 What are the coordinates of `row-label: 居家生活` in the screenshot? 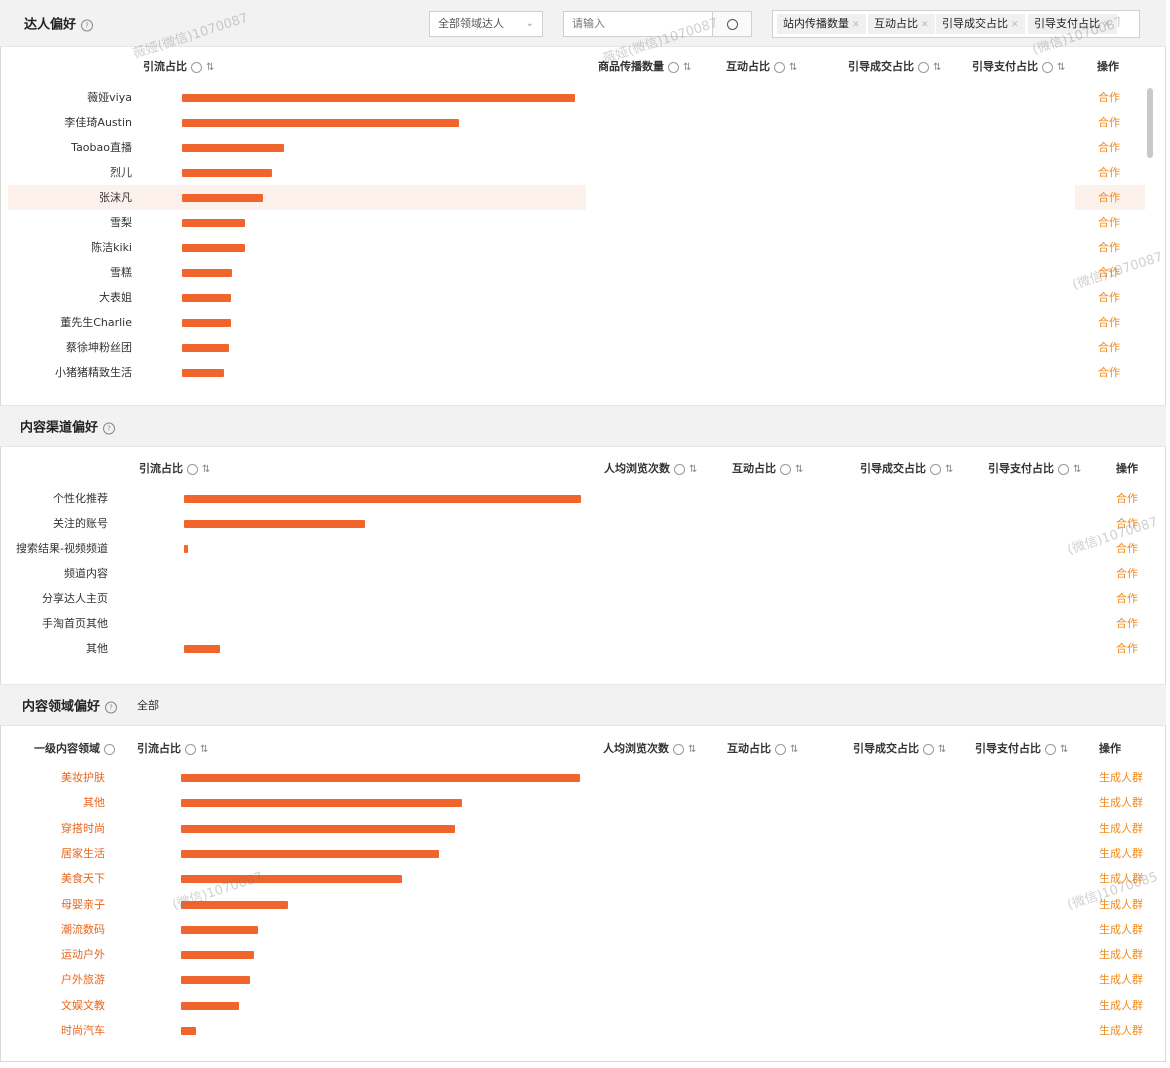 It's located at (83, 853).